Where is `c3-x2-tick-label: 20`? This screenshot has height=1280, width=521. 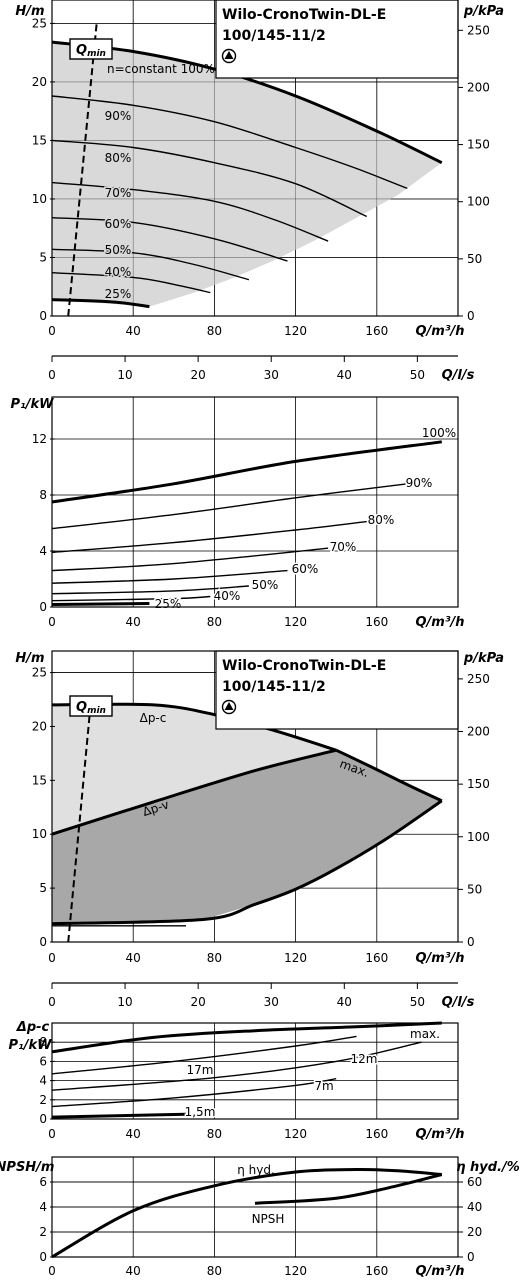
c3-x2-tick-label: 20 is located at coordinates (198, 1002).